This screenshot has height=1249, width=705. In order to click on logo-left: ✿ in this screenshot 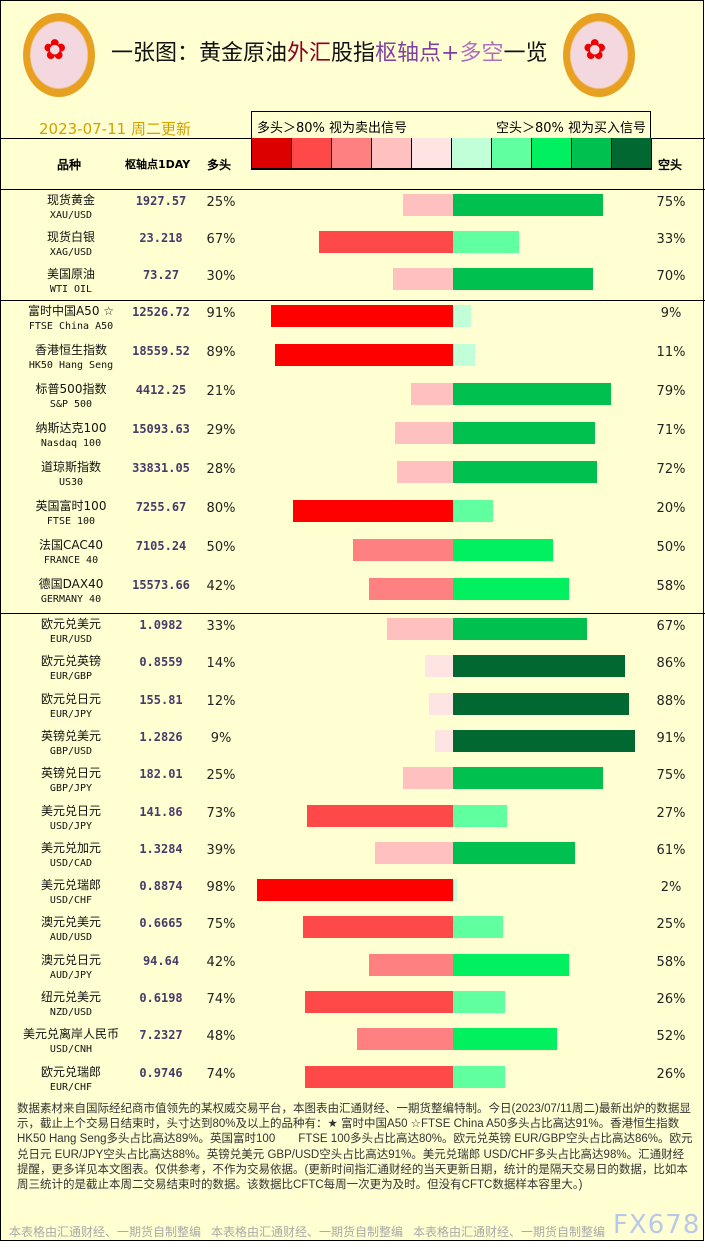, I will do `click(59, 55)`.